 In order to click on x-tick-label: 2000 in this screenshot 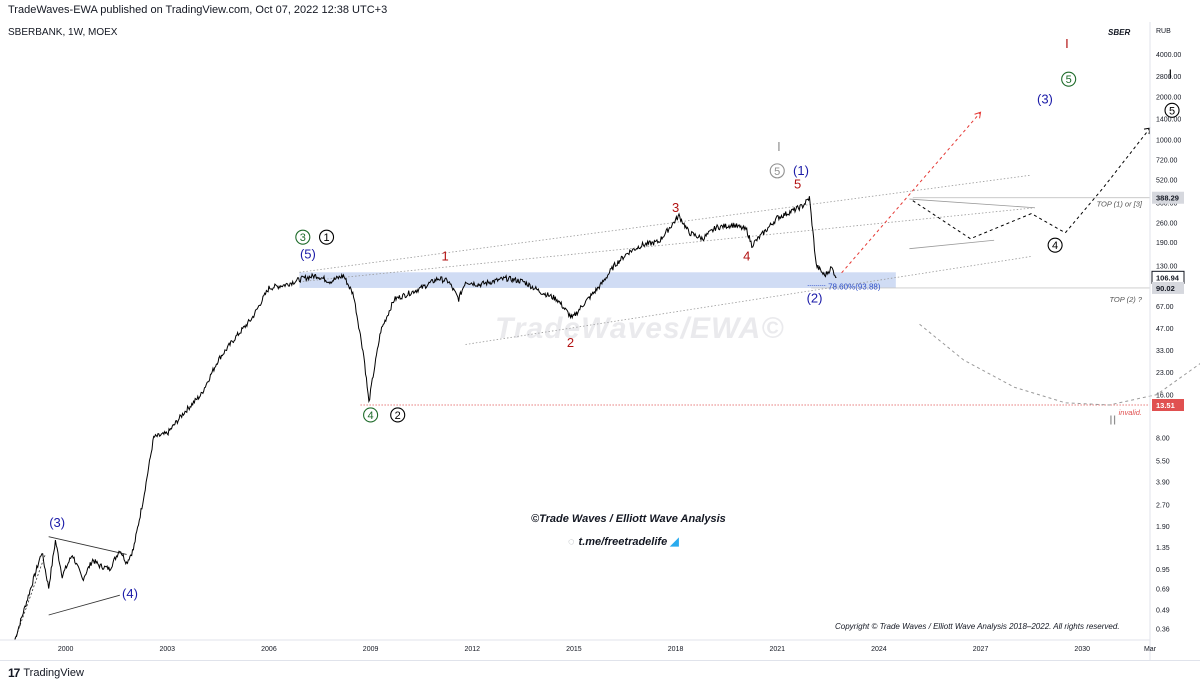, I will do `click(66, 649)`.